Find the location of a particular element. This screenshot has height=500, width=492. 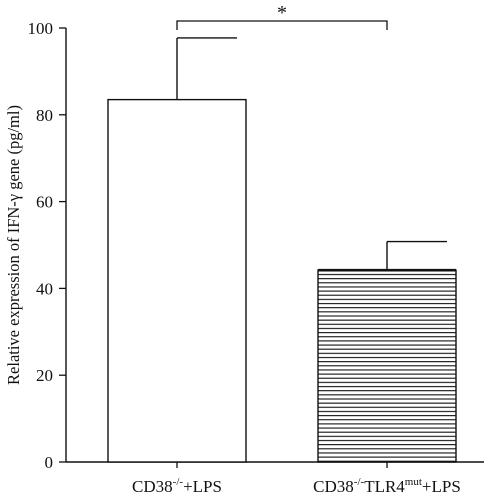

significance-marker: * is located at coordinates (282, 13).